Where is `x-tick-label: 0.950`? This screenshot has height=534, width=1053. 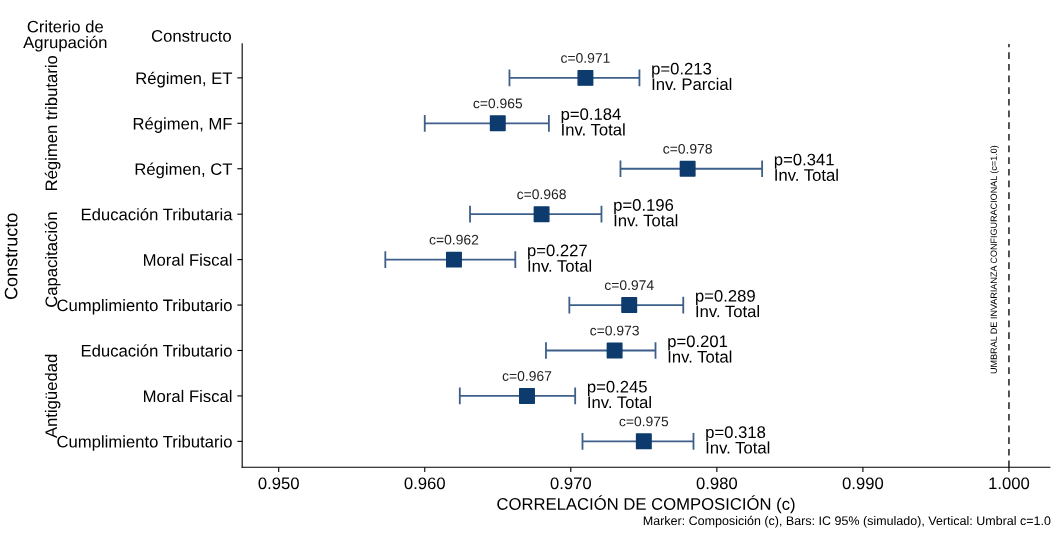 x-tick-label: 0.950 is located at coordinates (278, 483).